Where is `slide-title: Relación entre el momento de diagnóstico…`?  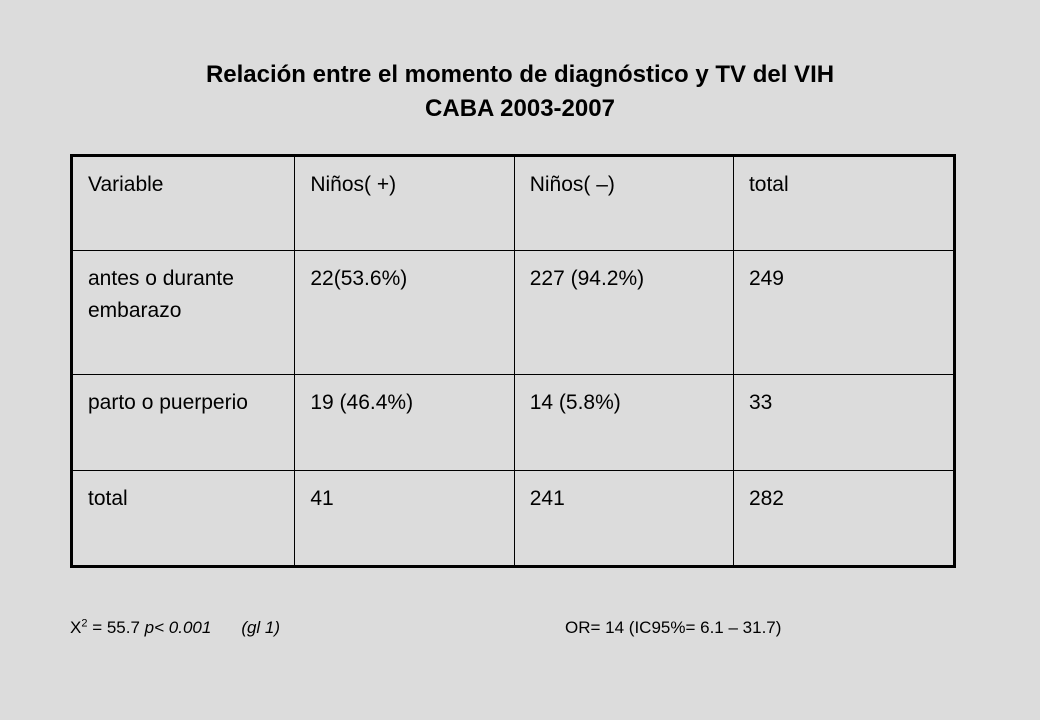
slide-title: Relación entre el momento de diagnóstico… is located at coordinates (520, 92).